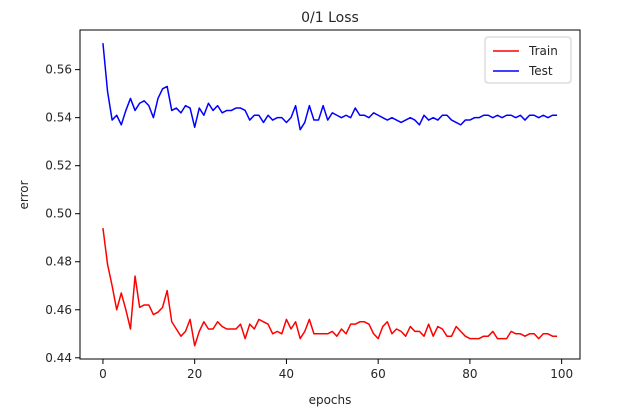 Image resolution: width=640 pixels, height=418 pixels. What do you see at coordinates (286, 374) in the screenshot?
I see `x-tick-label: 40` at bounding box center [286, 374].